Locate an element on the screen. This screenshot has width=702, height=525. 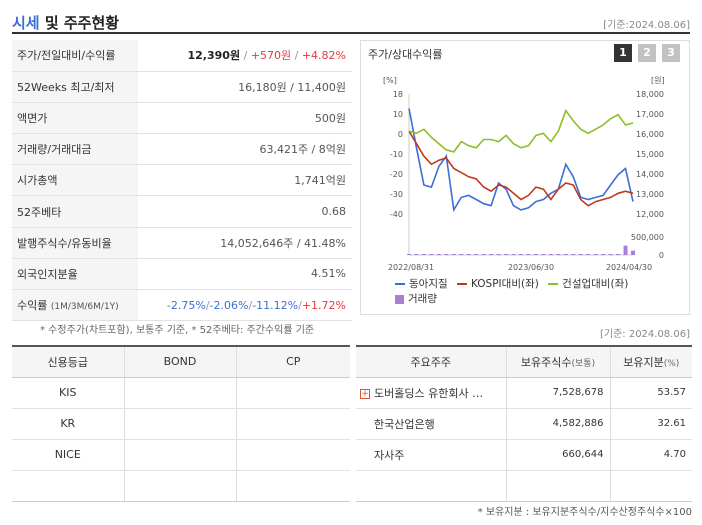
summary-row-beta: 52주베타 0.68 is located at coordinates (182, 211).